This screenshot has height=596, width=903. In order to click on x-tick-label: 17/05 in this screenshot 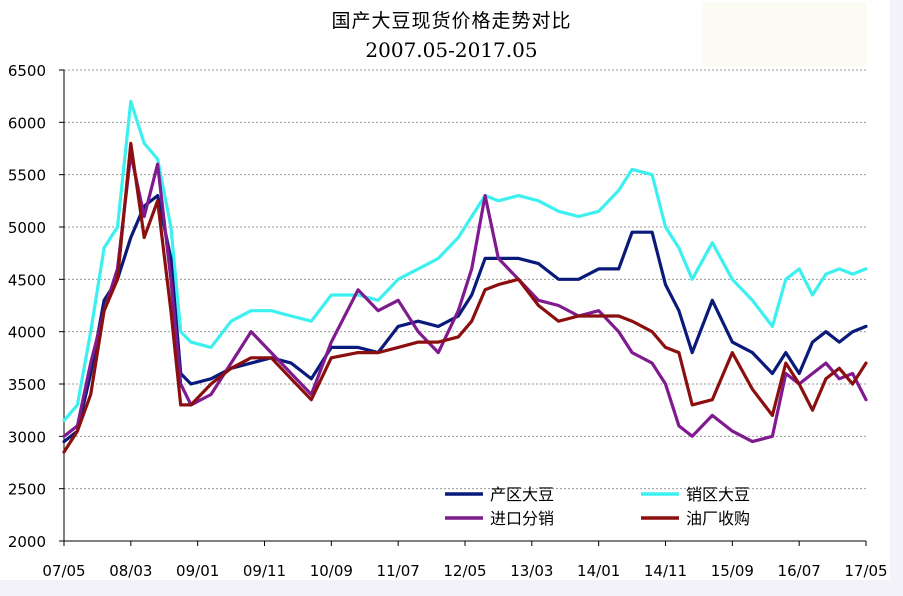, I will do `click(865, 571)`.